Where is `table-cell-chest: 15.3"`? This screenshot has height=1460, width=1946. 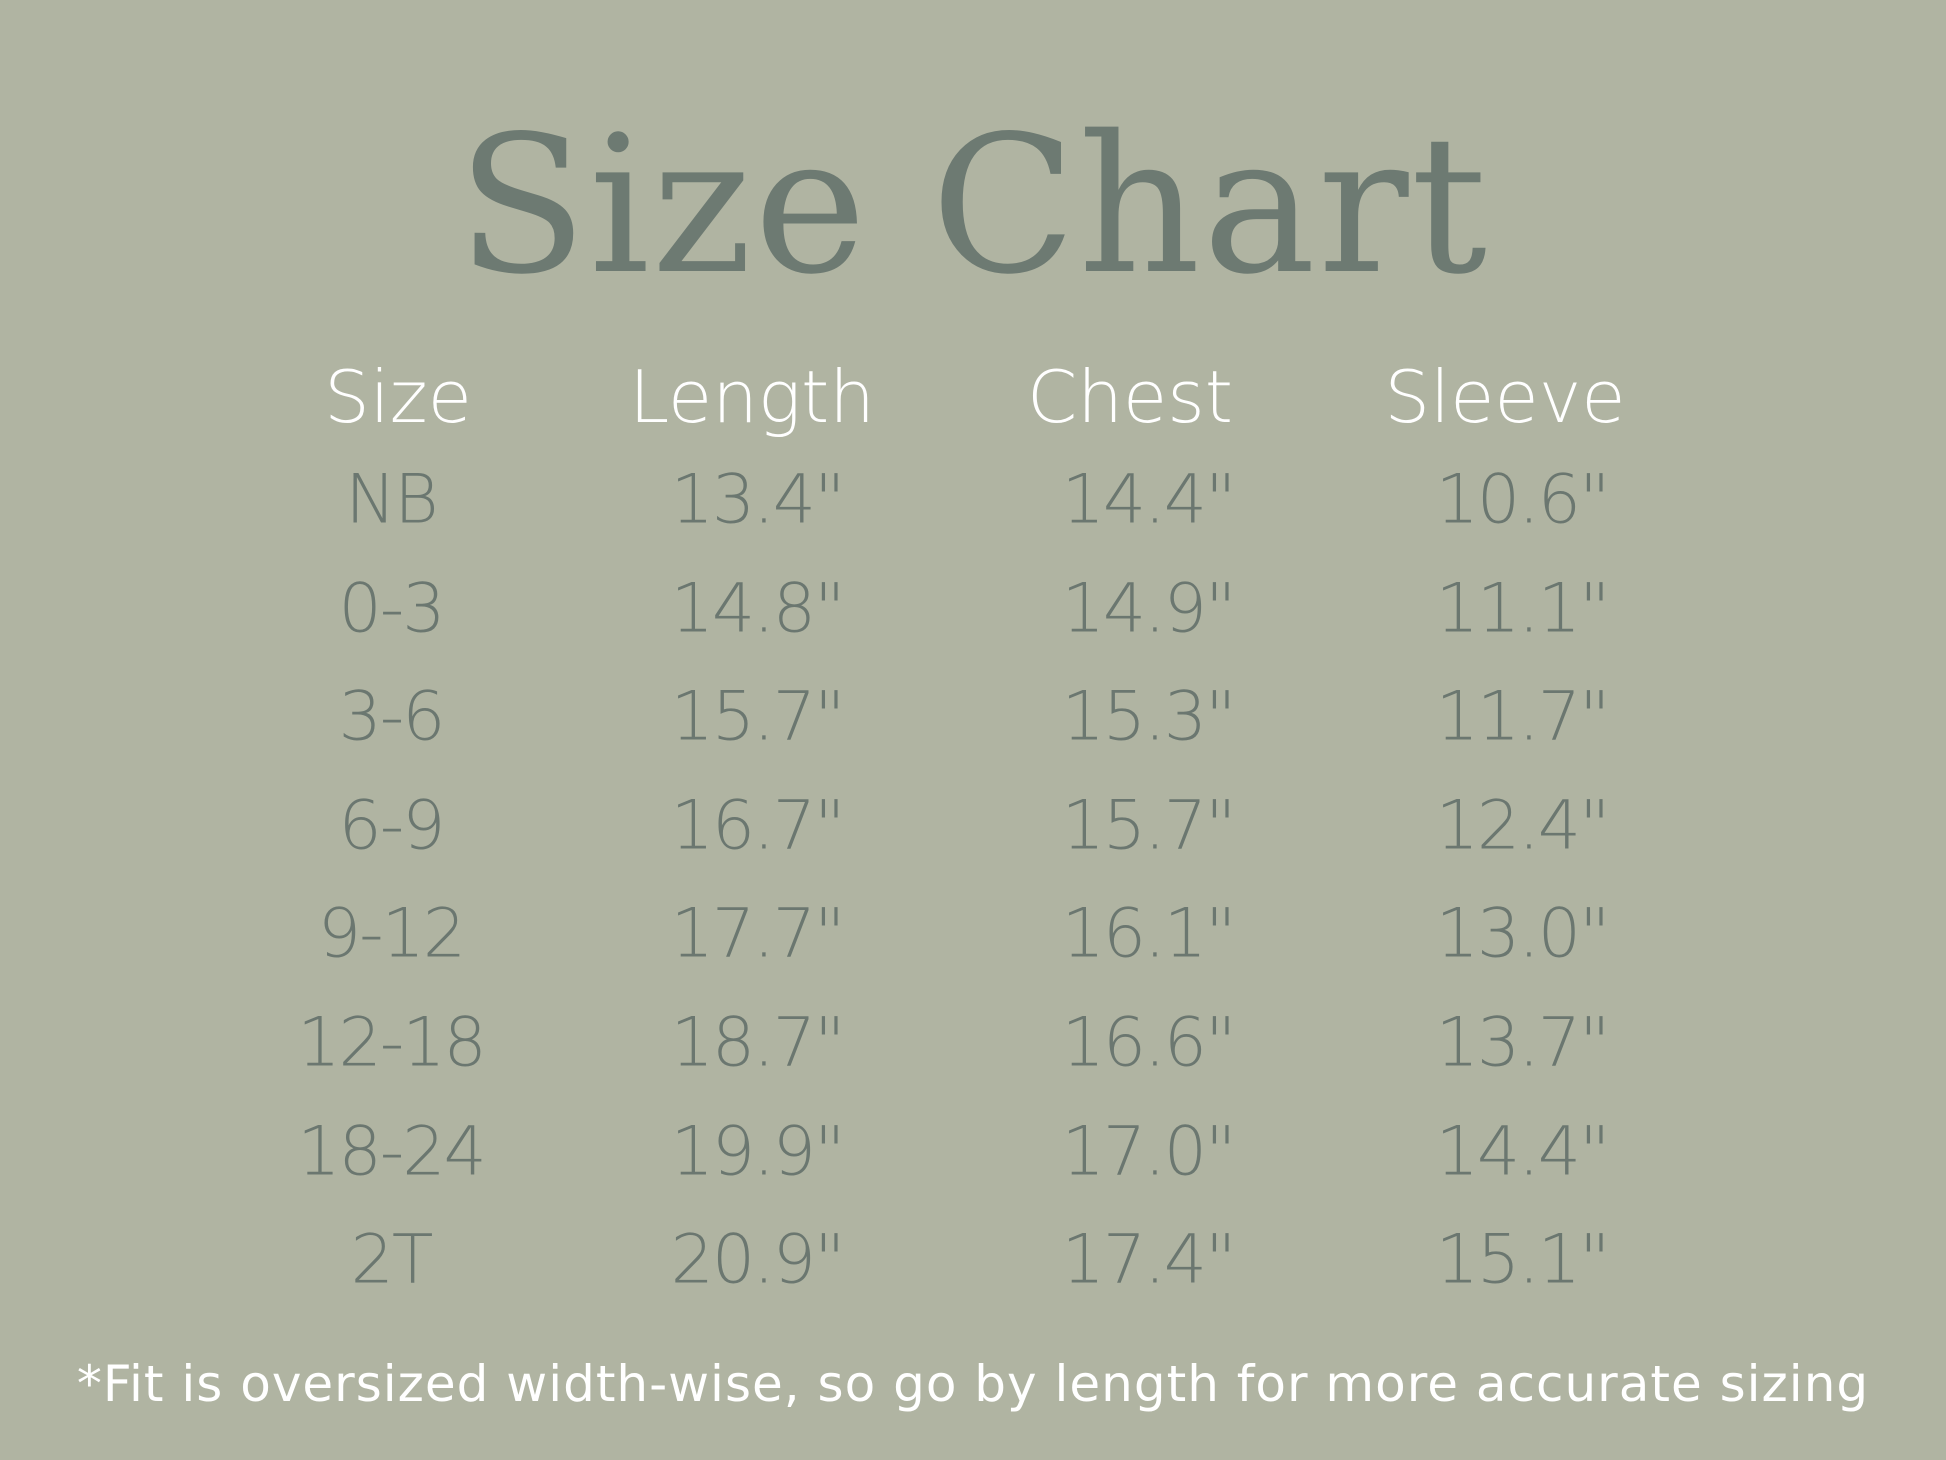
table-cell-chest: 15.3" is located at coordinates (1149, 717).